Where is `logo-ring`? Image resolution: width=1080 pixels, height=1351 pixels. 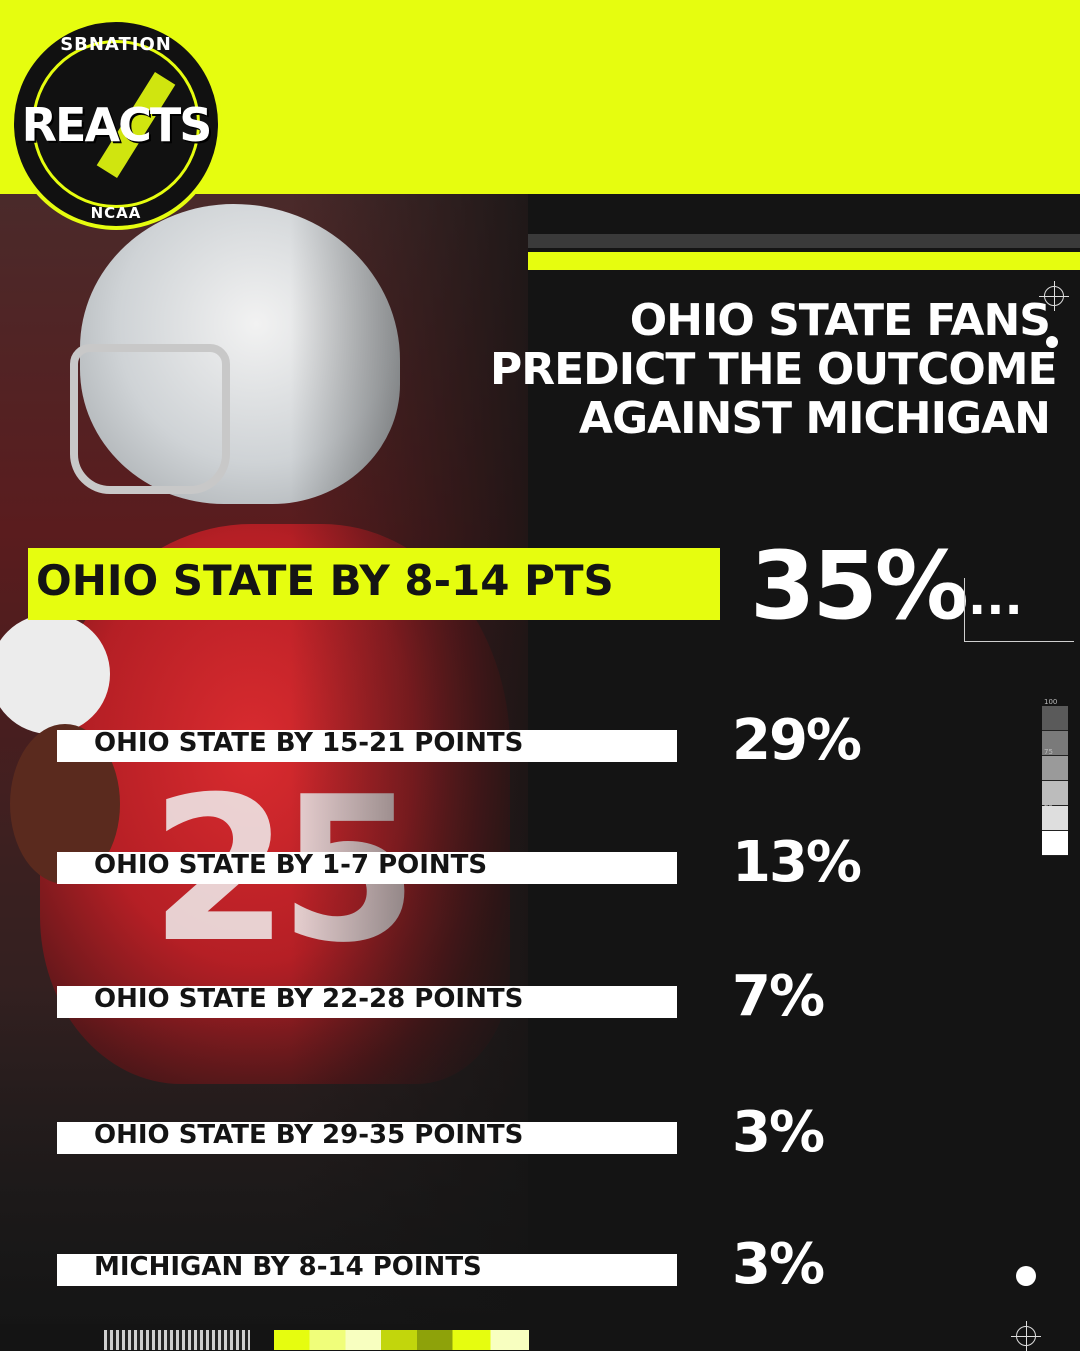
logo-ring is located at coordinates (116, 124).